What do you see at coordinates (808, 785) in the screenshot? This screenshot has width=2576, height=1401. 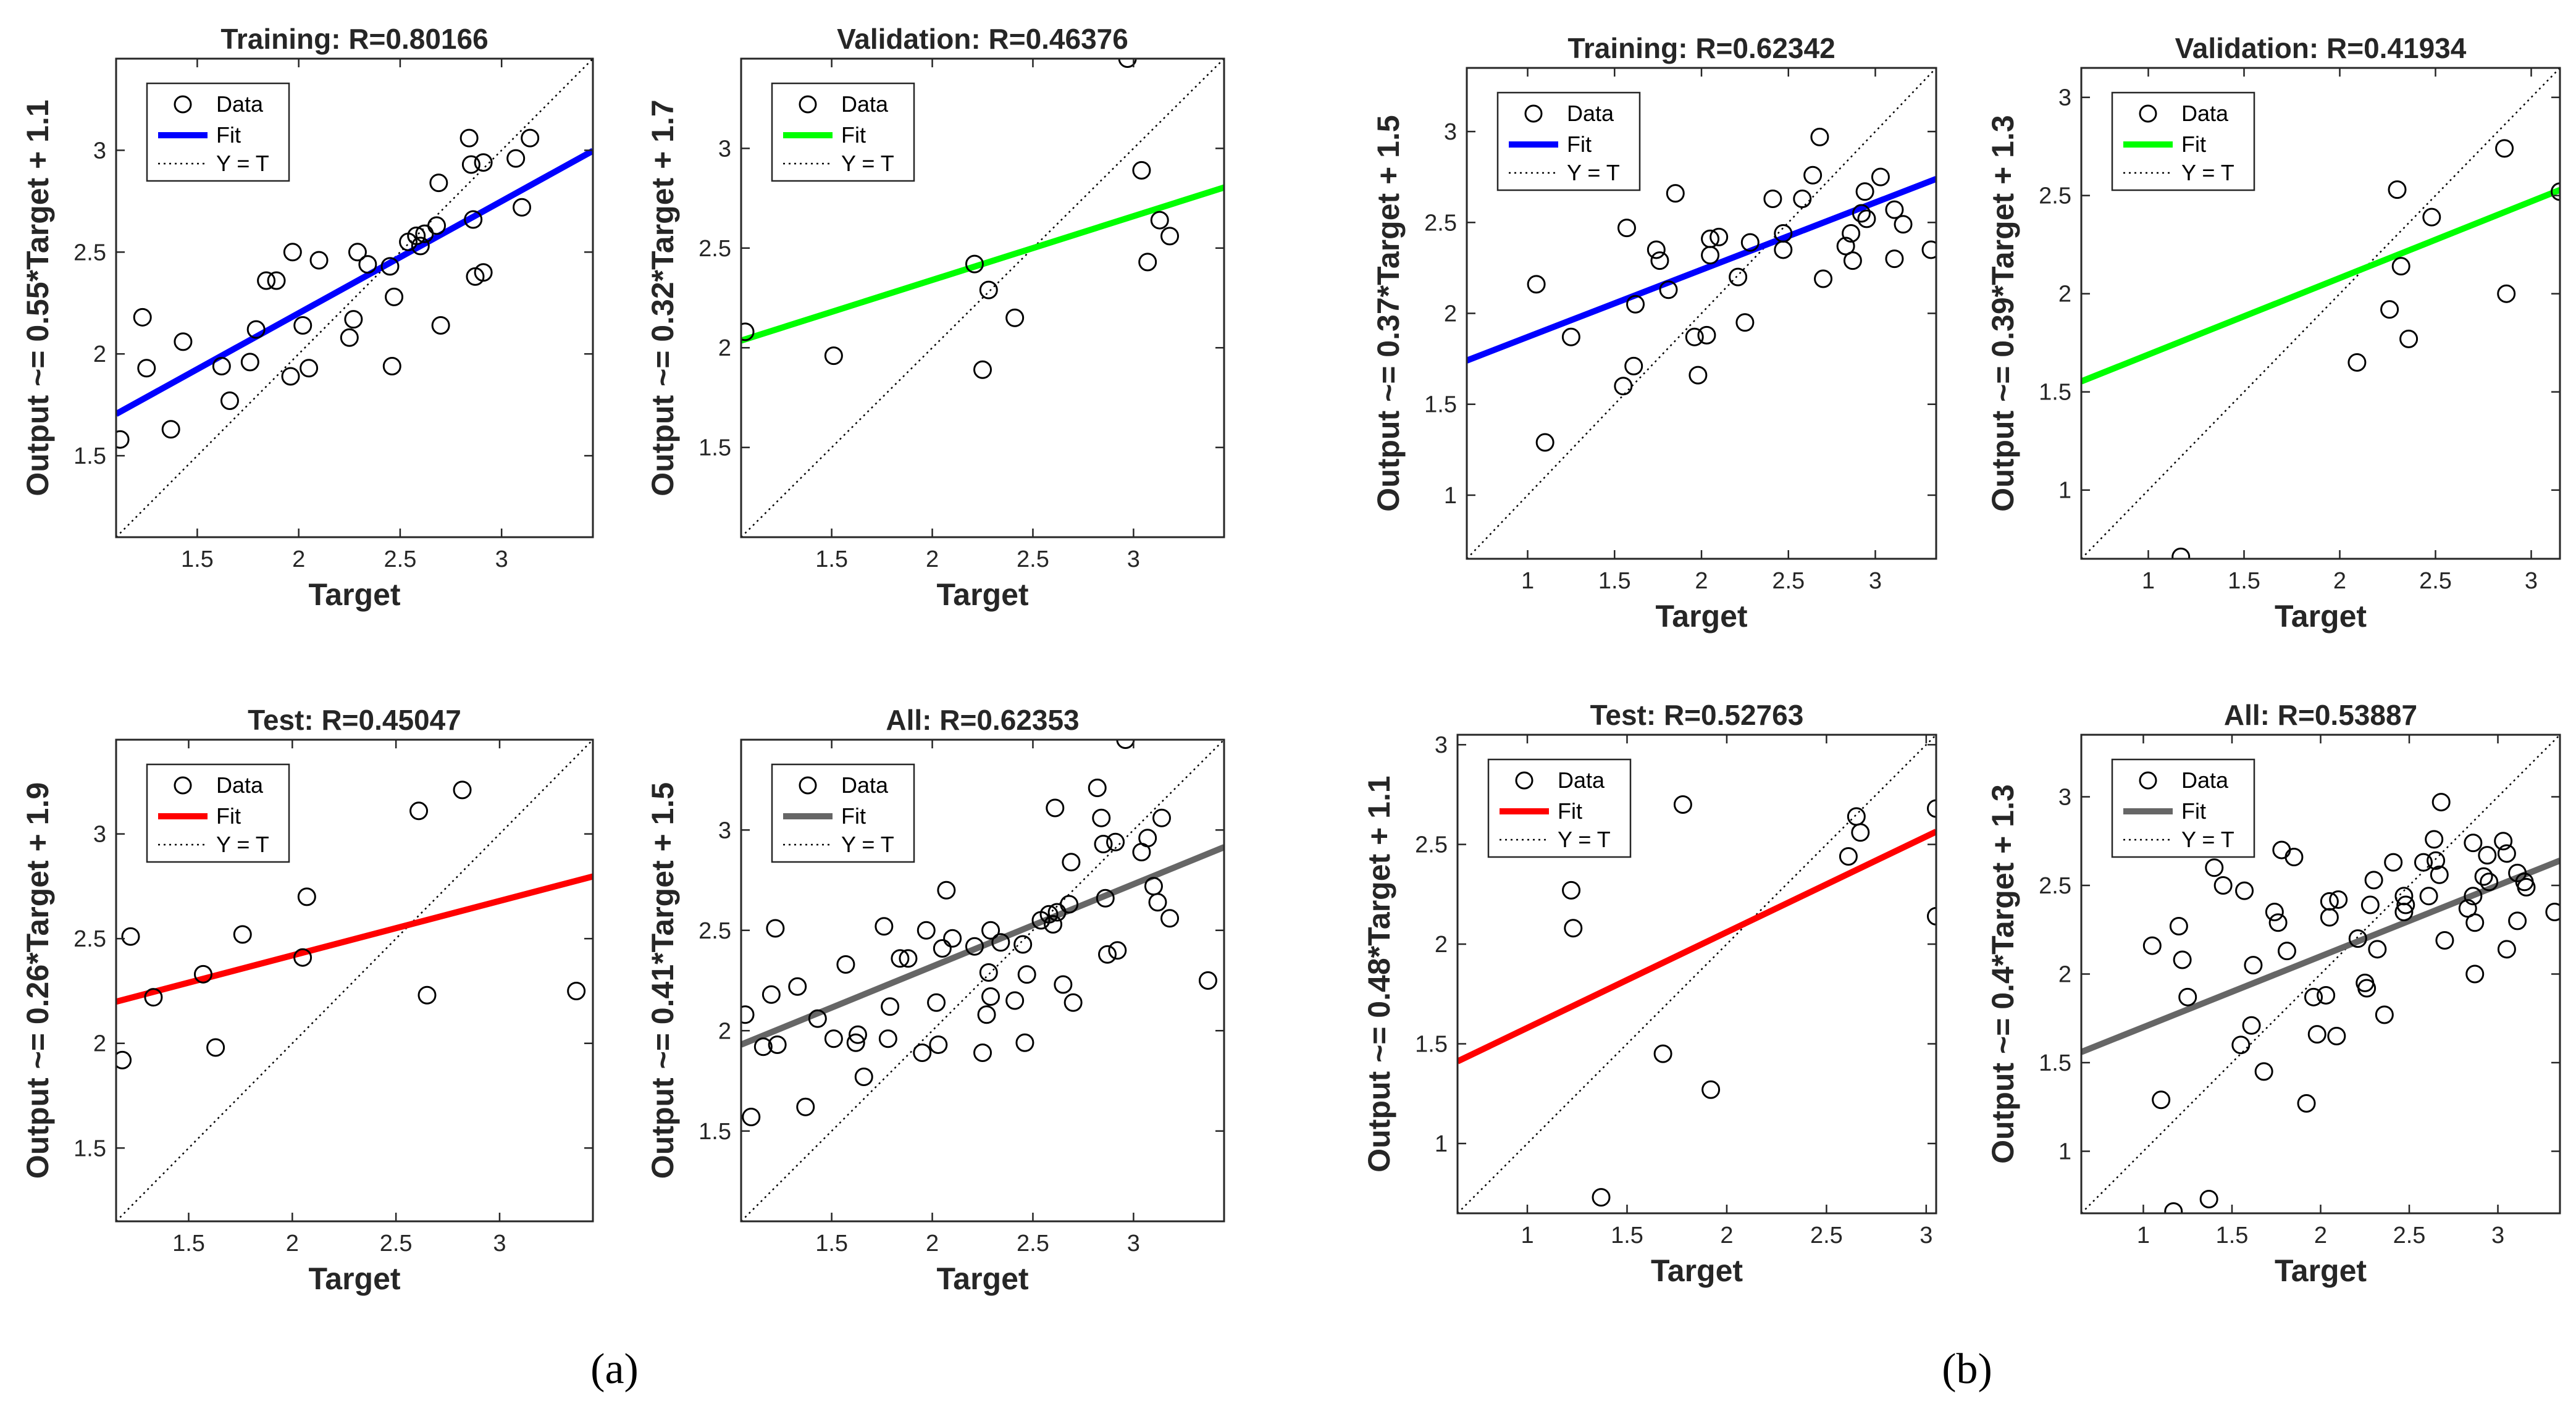 I see `legend-data-marker` at bounding box center [808, 785].